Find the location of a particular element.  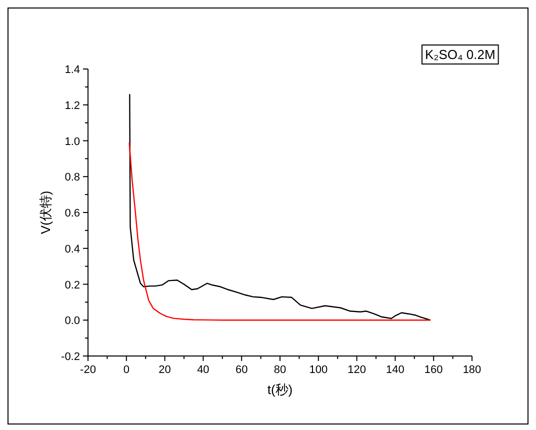

y-tick-label: 1.4 is located at coordinates (72, 70).